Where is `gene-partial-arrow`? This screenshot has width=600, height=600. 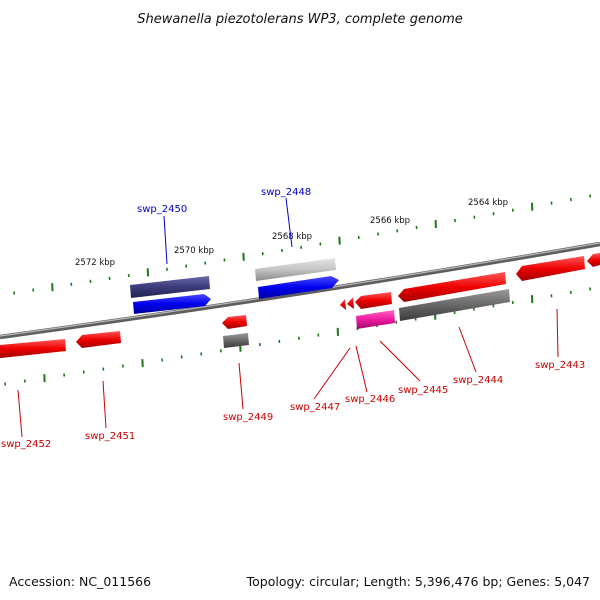
gene-partial-arrow is located at coordinates (593, 260).